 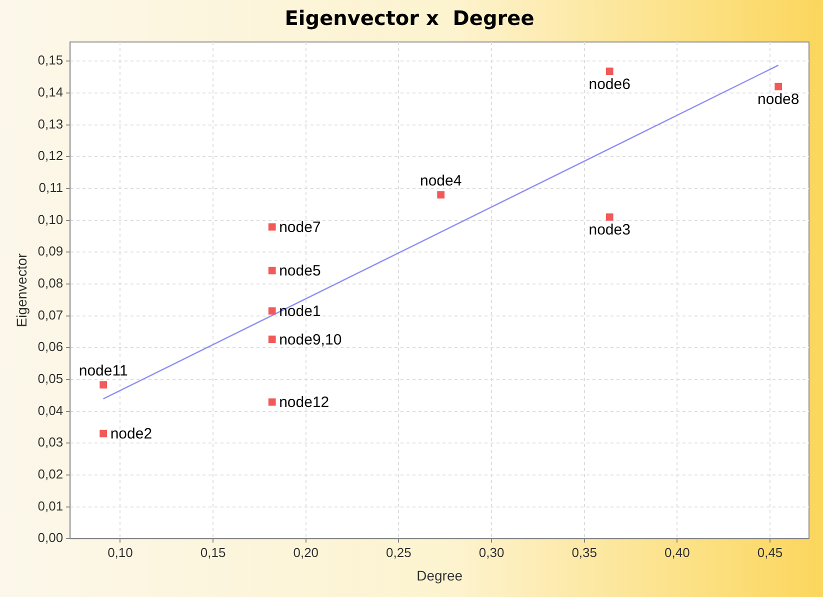 I want to click on x-tick-label: 0,10, so click(x=120, y=552).